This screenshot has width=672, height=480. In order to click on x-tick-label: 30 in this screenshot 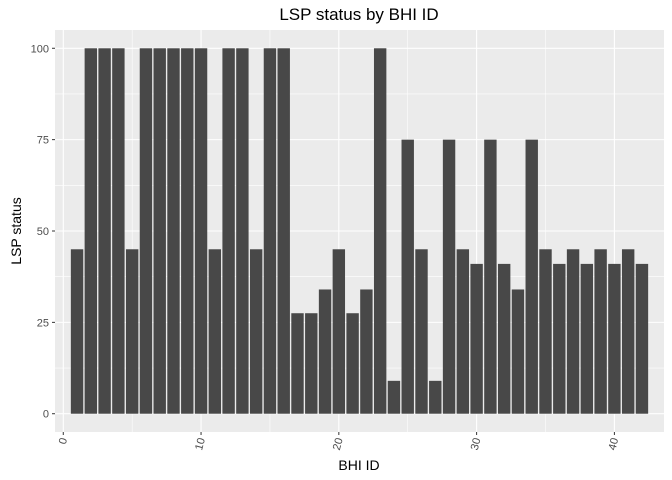, I will do `click(476, 444)`.